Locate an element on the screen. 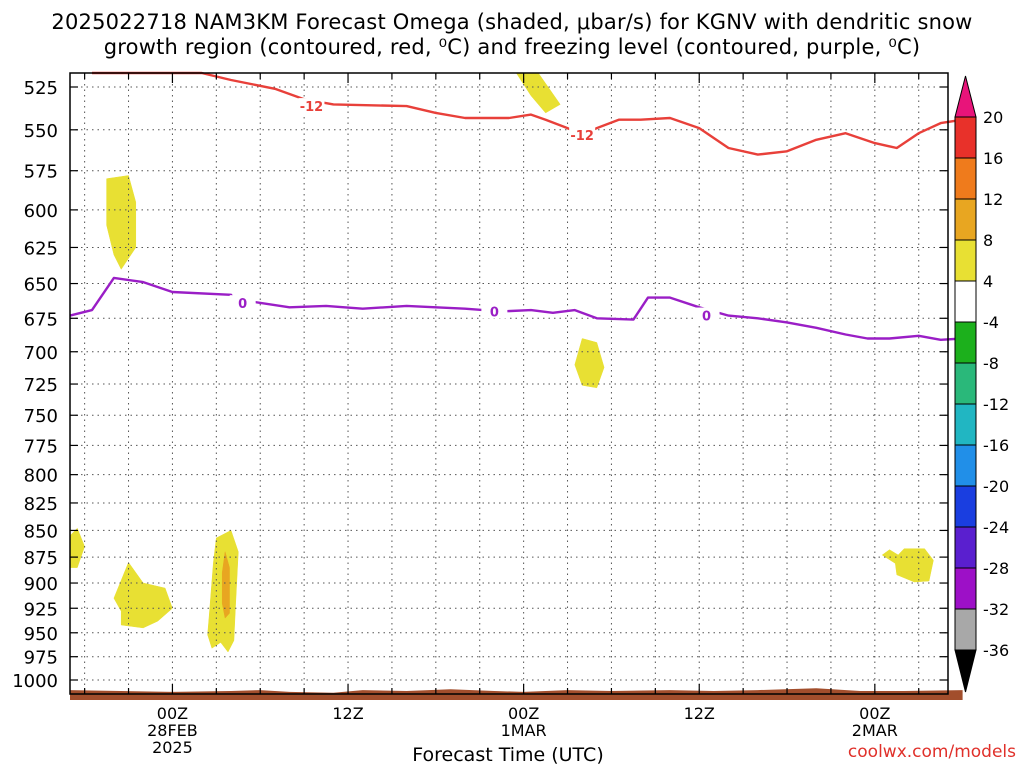 This screenshot has height=768, width=1024. colorbar-label: -20 is located at coordinates (996, 486).